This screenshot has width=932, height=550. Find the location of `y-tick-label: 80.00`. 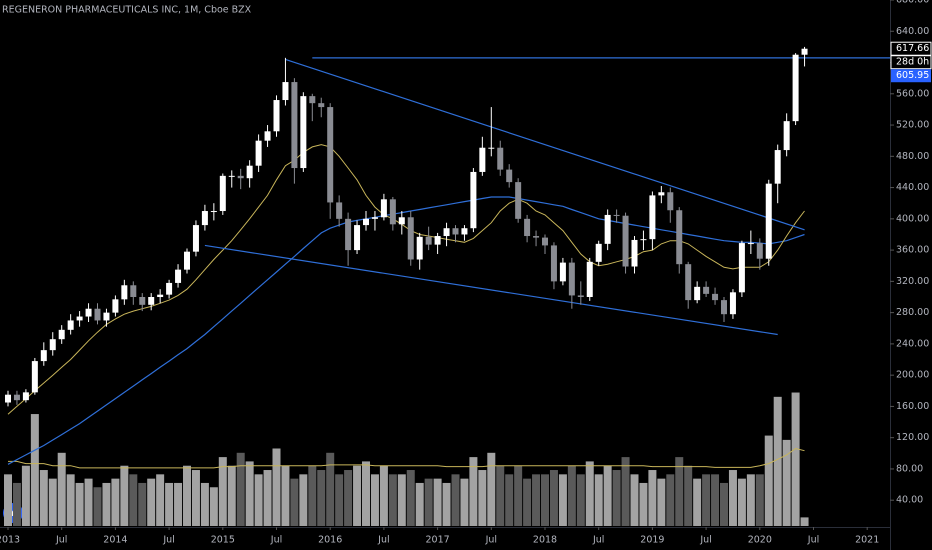

y-tick-label: 80.00 is located at coordinates (909, 468).